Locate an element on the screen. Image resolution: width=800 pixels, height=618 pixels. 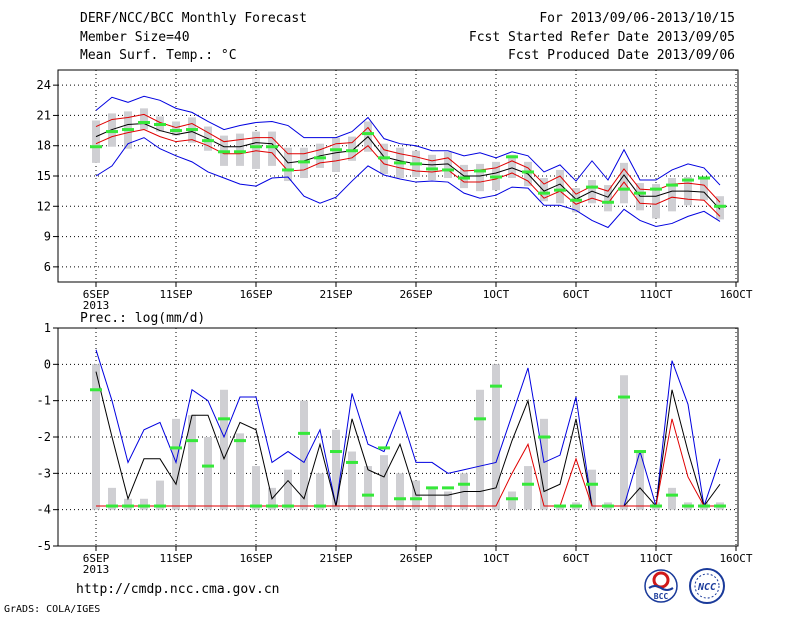
series-line-max is located at coordinates (408, 140).